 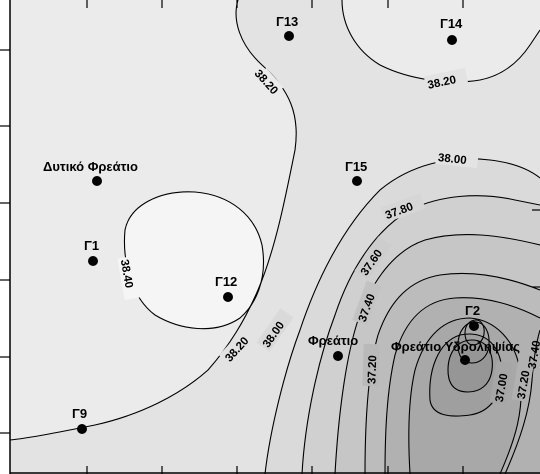 I want to click on well-point-dytiko, so click(x=97, y=181).